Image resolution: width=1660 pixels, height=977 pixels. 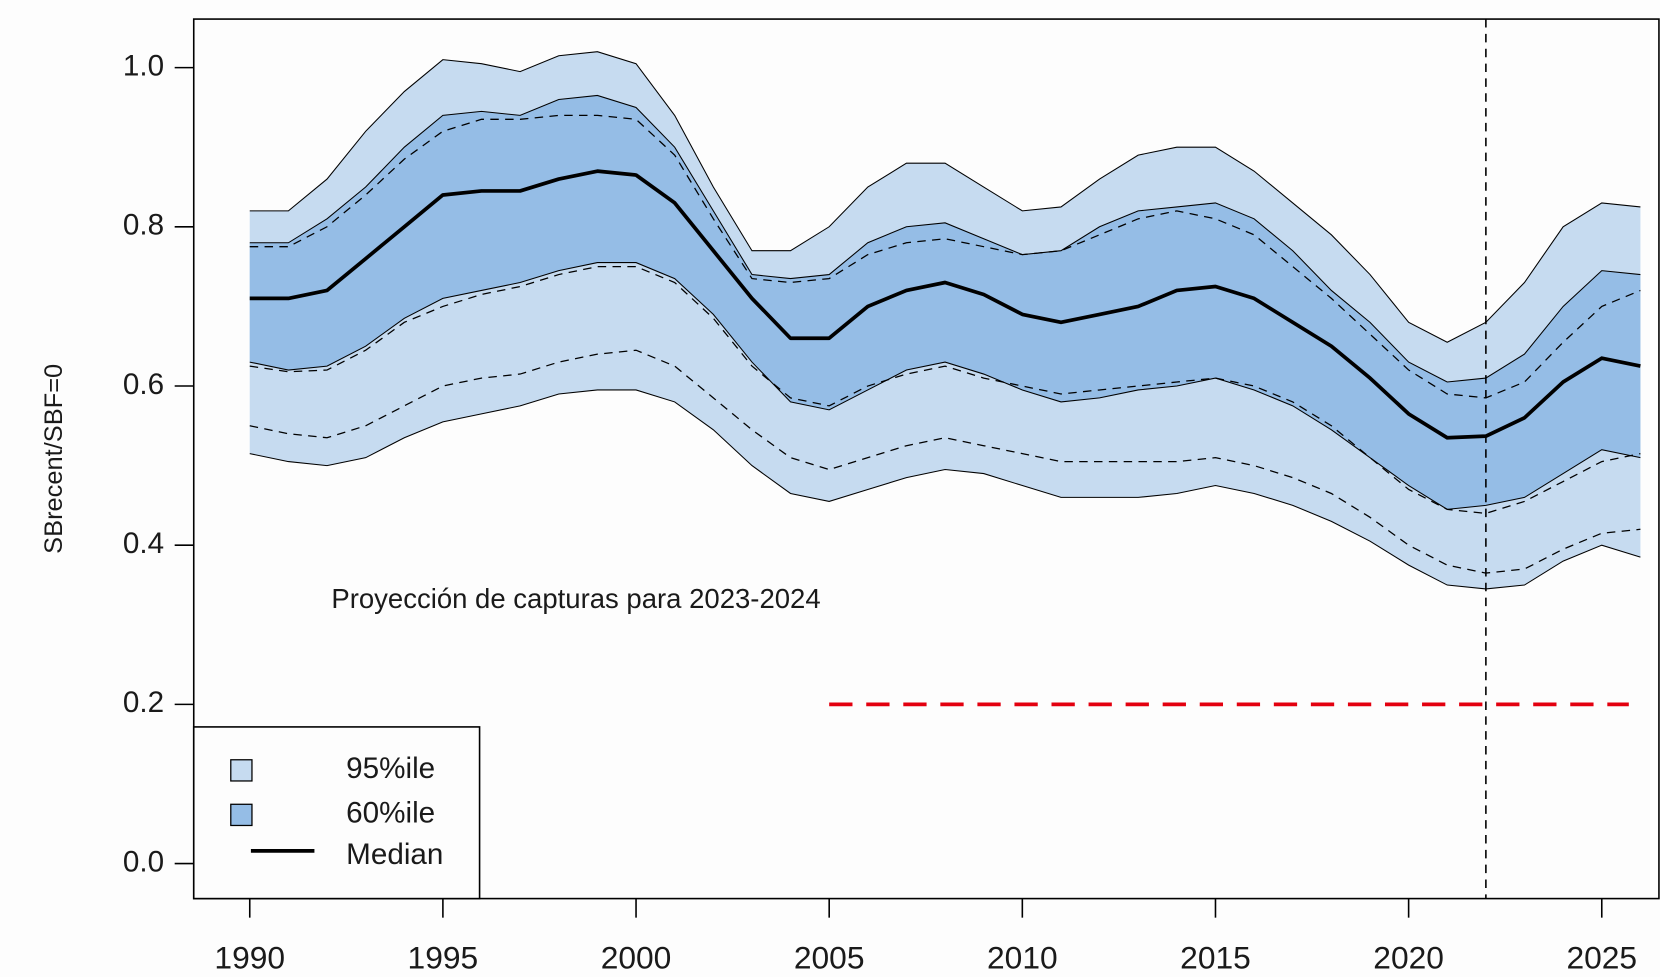 I want to click on y-tick-label: 0.8, so click(x=143, y=225).